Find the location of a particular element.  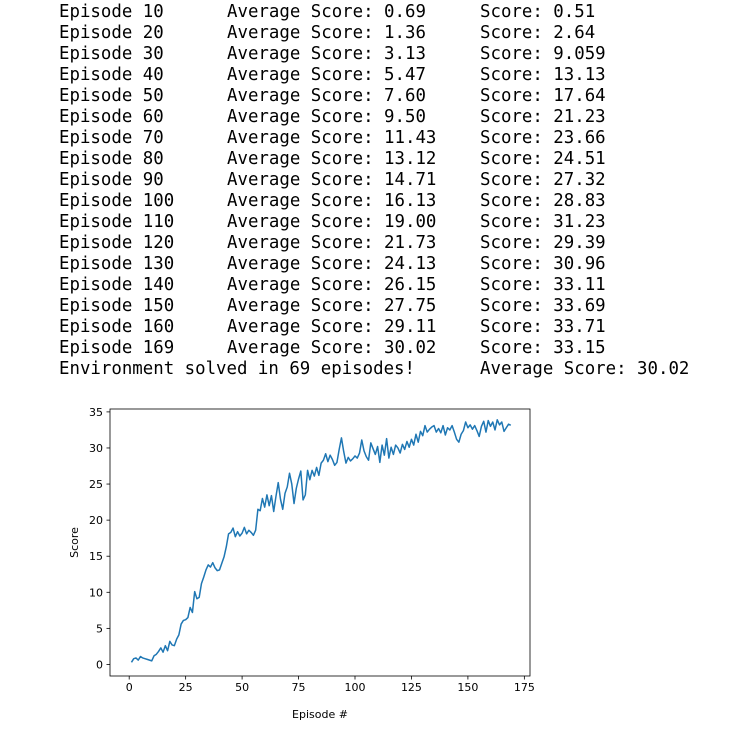

log-score: Score: 21.23 is located at coordinates (543, 117).